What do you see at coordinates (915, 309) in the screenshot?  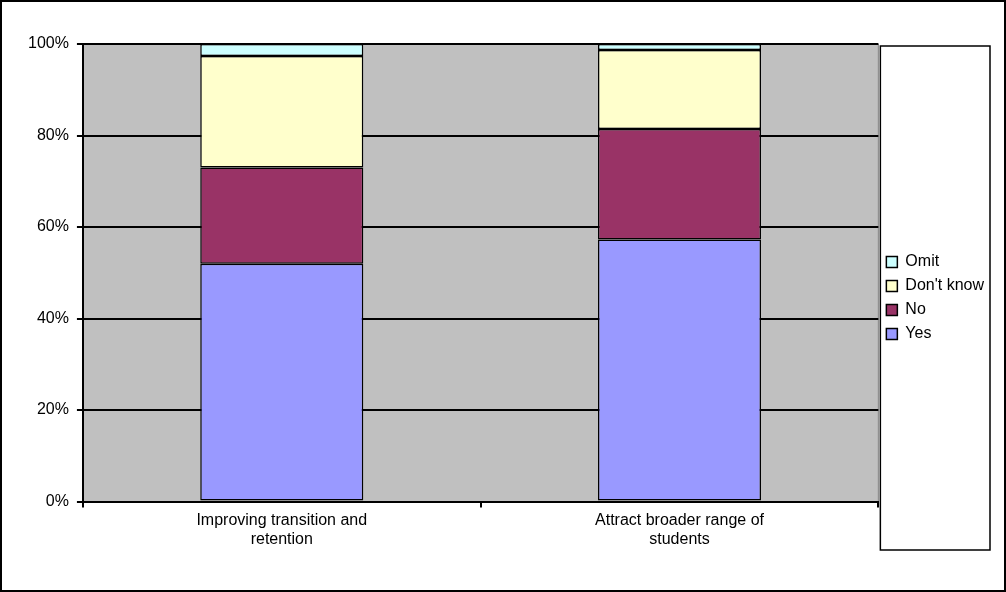 I see `legend-label: No` at bounding box center [915, 309].